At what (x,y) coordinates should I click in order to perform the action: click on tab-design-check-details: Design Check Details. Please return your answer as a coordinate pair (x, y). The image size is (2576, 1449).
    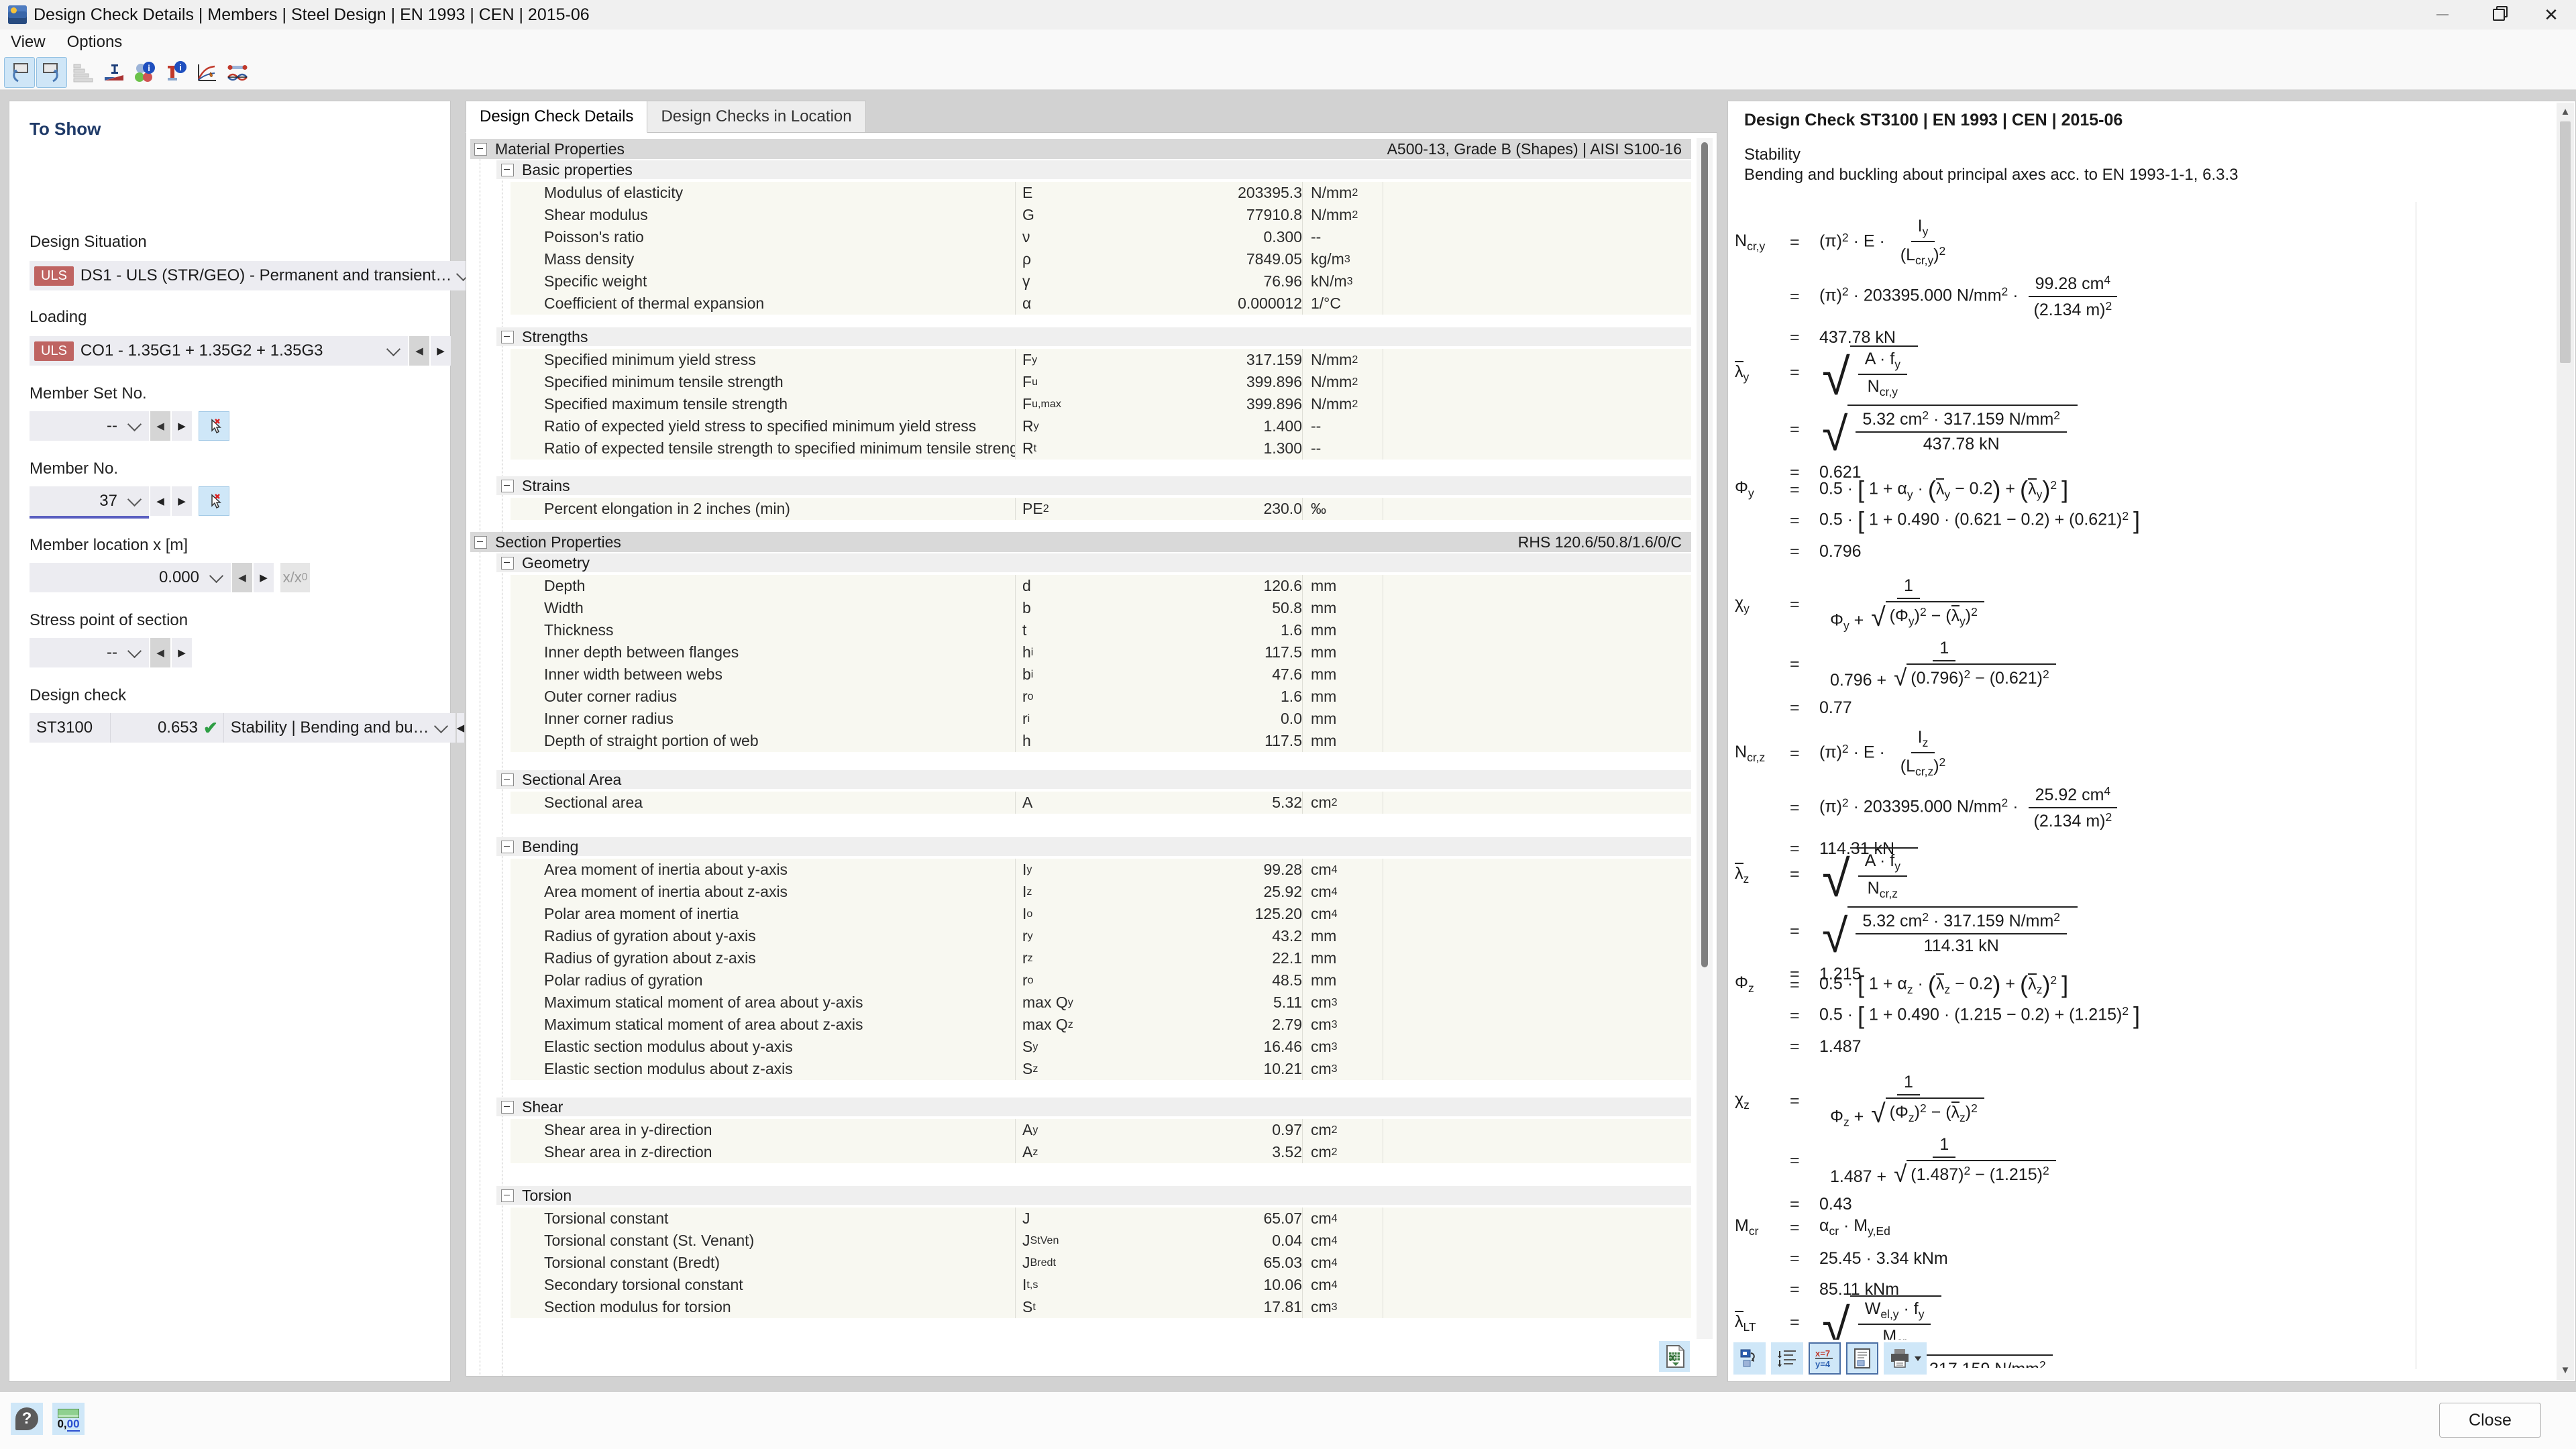
    Looking at the image, I should click on (557, 117).